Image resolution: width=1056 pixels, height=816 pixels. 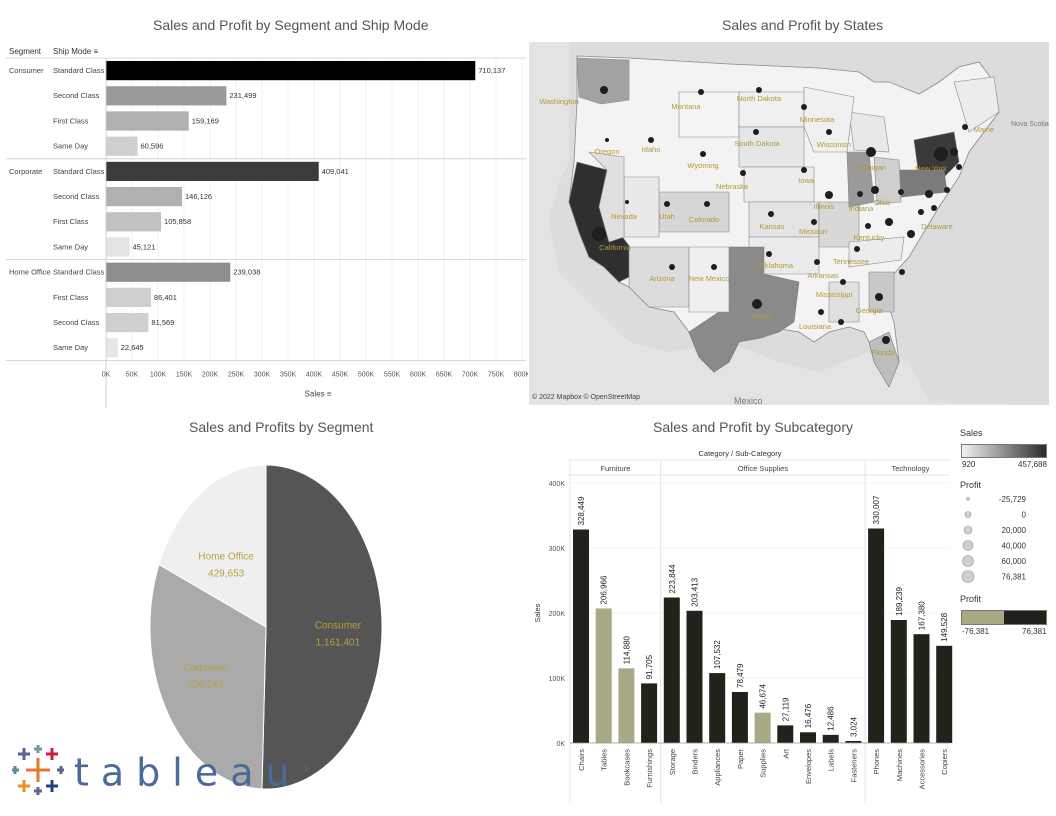 What do you see at coordinates (759, 98) in the screenshot?
I see `state-label: North Dakota` at bounding box center [759, 98].